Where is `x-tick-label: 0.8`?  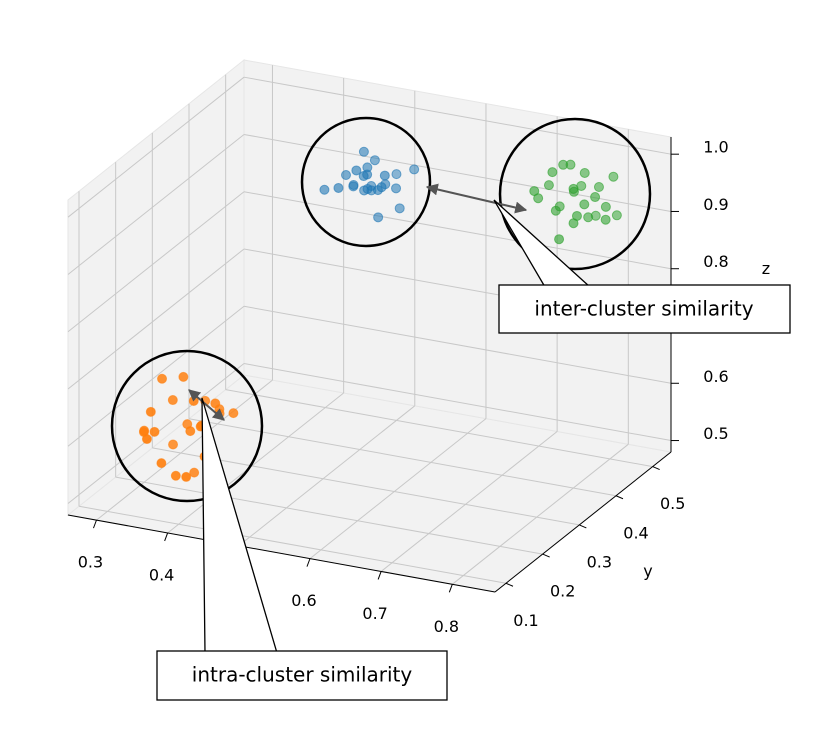 x-tick-label: 0.8 is located at coordinates (446, 626).